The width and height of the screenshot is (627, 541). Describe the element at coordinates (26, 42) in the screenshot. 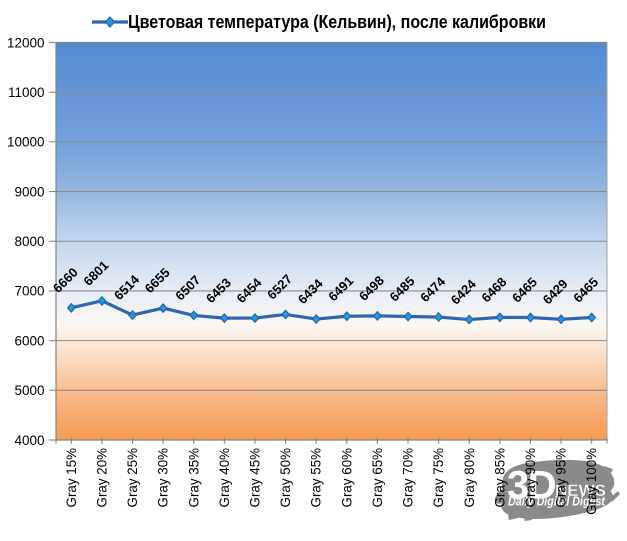

I see `svg-text: 12000` at that location.